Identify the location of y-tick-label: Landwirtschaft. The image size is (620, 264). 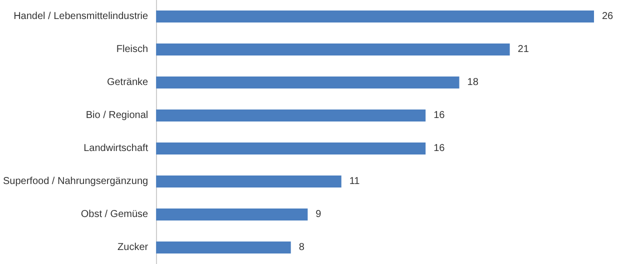
(116, 148).